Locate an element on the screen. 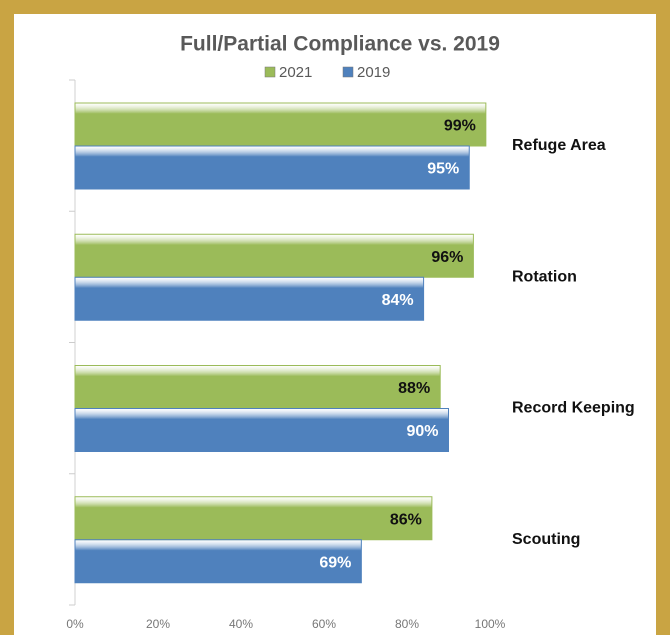 The width and height of the screenshot is (670, 640). value-label: 86% is located at coordinates (406, 519).